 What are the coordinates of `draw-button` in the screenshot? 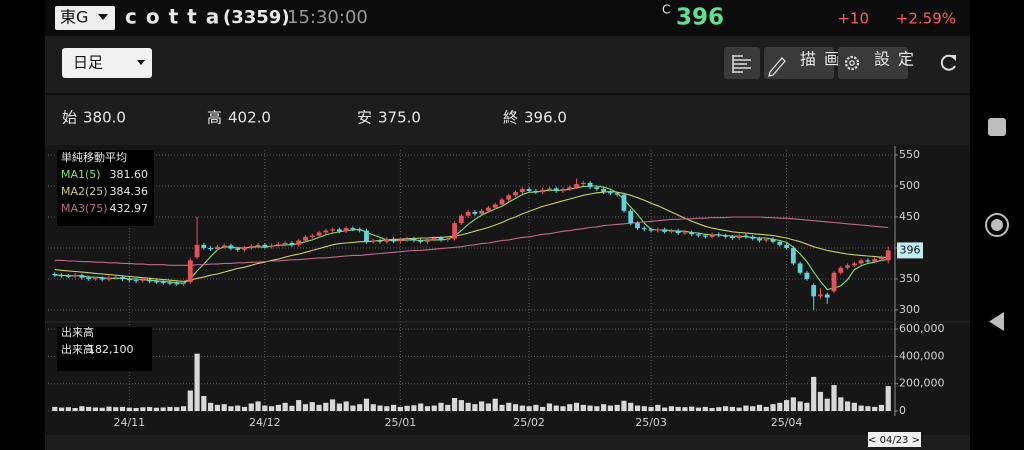 It's located at (799, 63).